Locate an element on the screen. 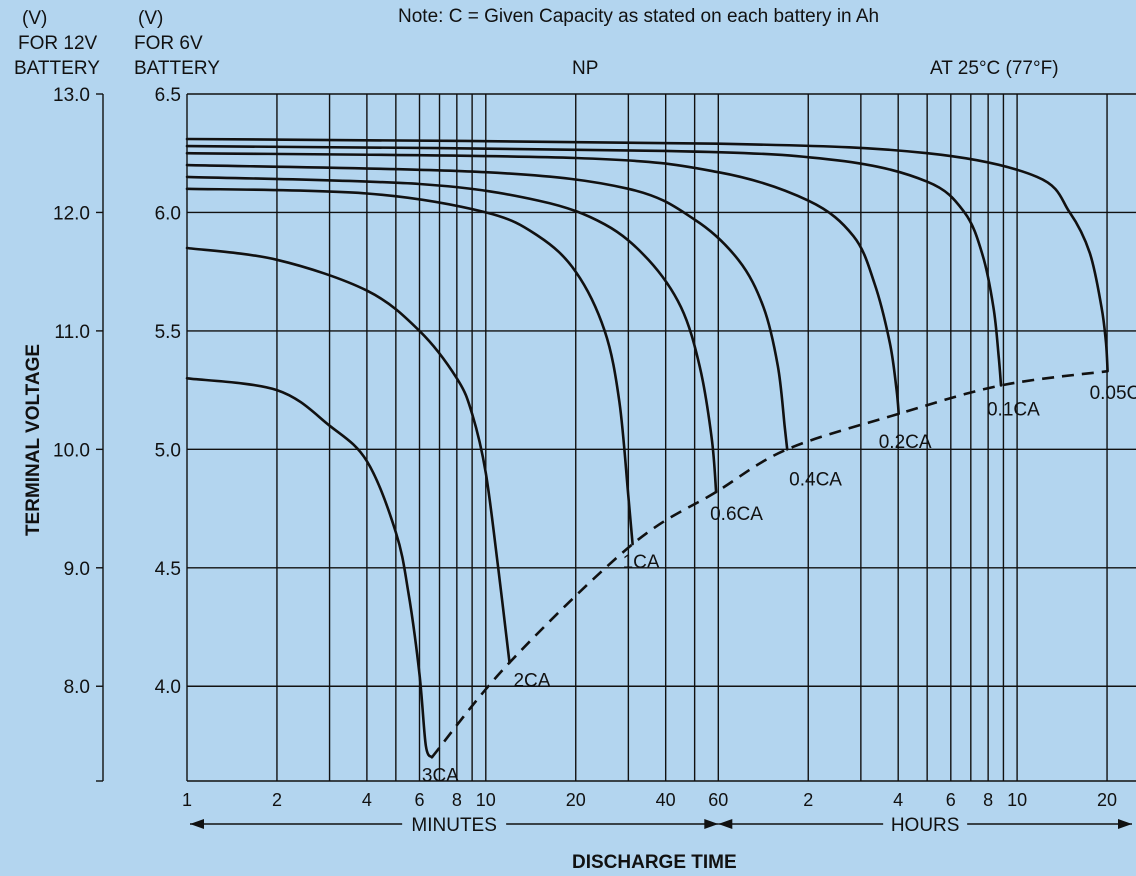 Image resolution: width=1136 pixels, height=876 pixels. hours-arrow-start-head is located at coordinates (725, 824).